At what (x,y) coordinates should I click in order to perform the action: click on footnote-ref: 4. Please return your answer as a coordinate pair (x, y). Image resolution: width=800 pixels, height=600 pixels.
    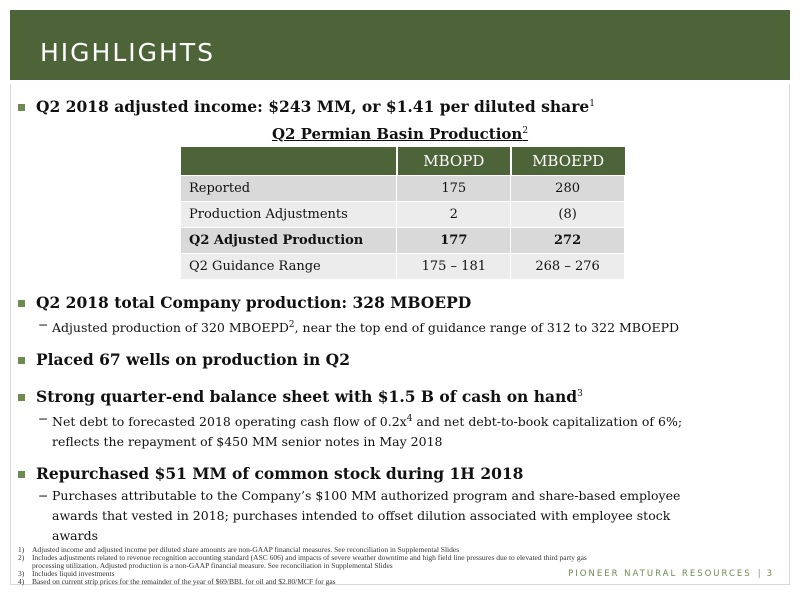
    Looking at the image, I should click on (409, 419).